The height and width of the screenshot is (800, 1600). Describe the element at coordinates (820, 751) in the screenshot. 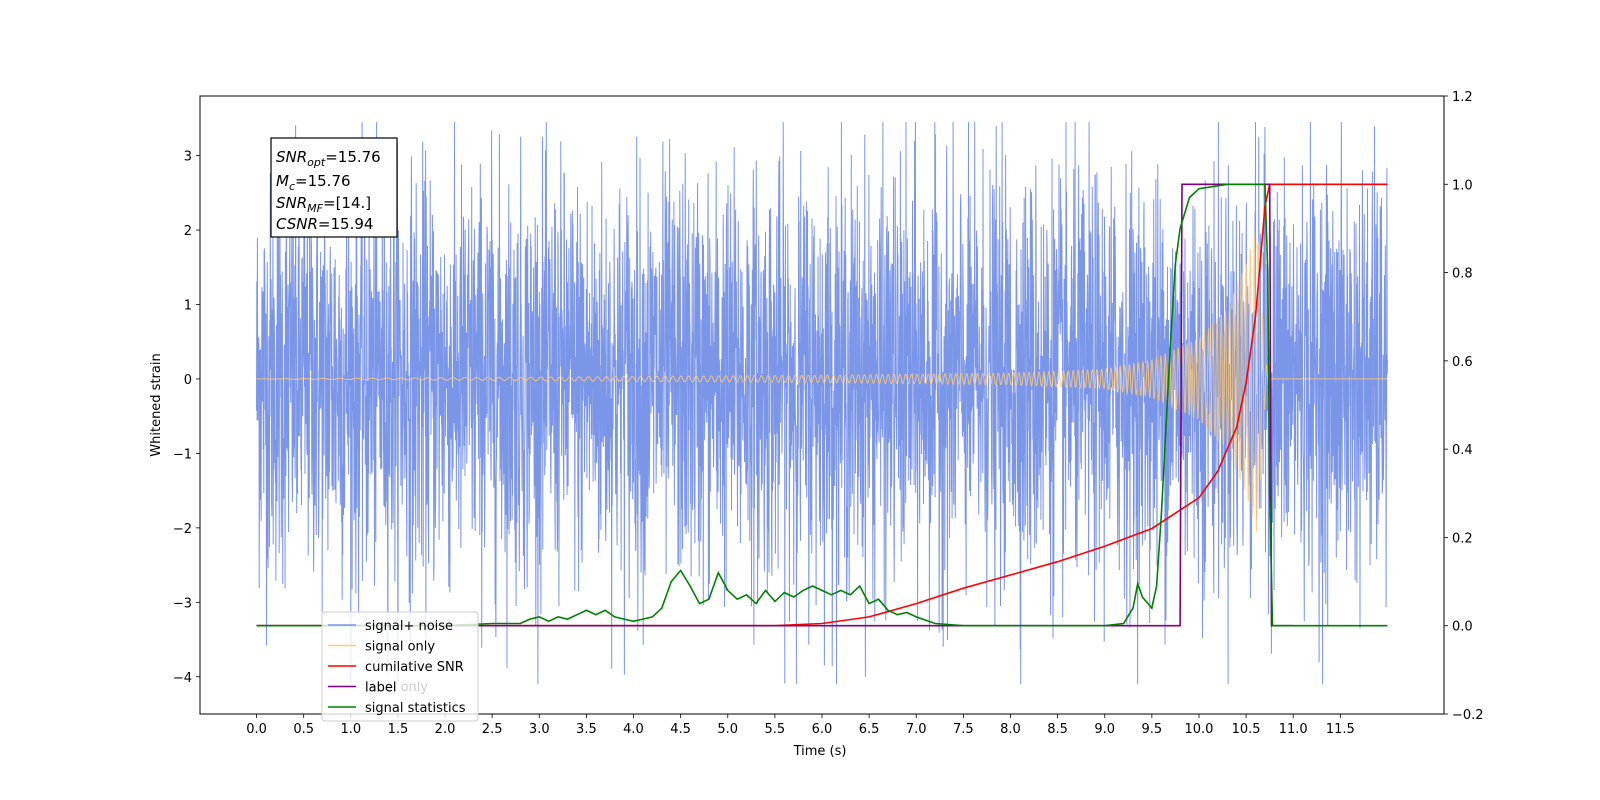

I see `x-axis-label: Time (s)` at that location.